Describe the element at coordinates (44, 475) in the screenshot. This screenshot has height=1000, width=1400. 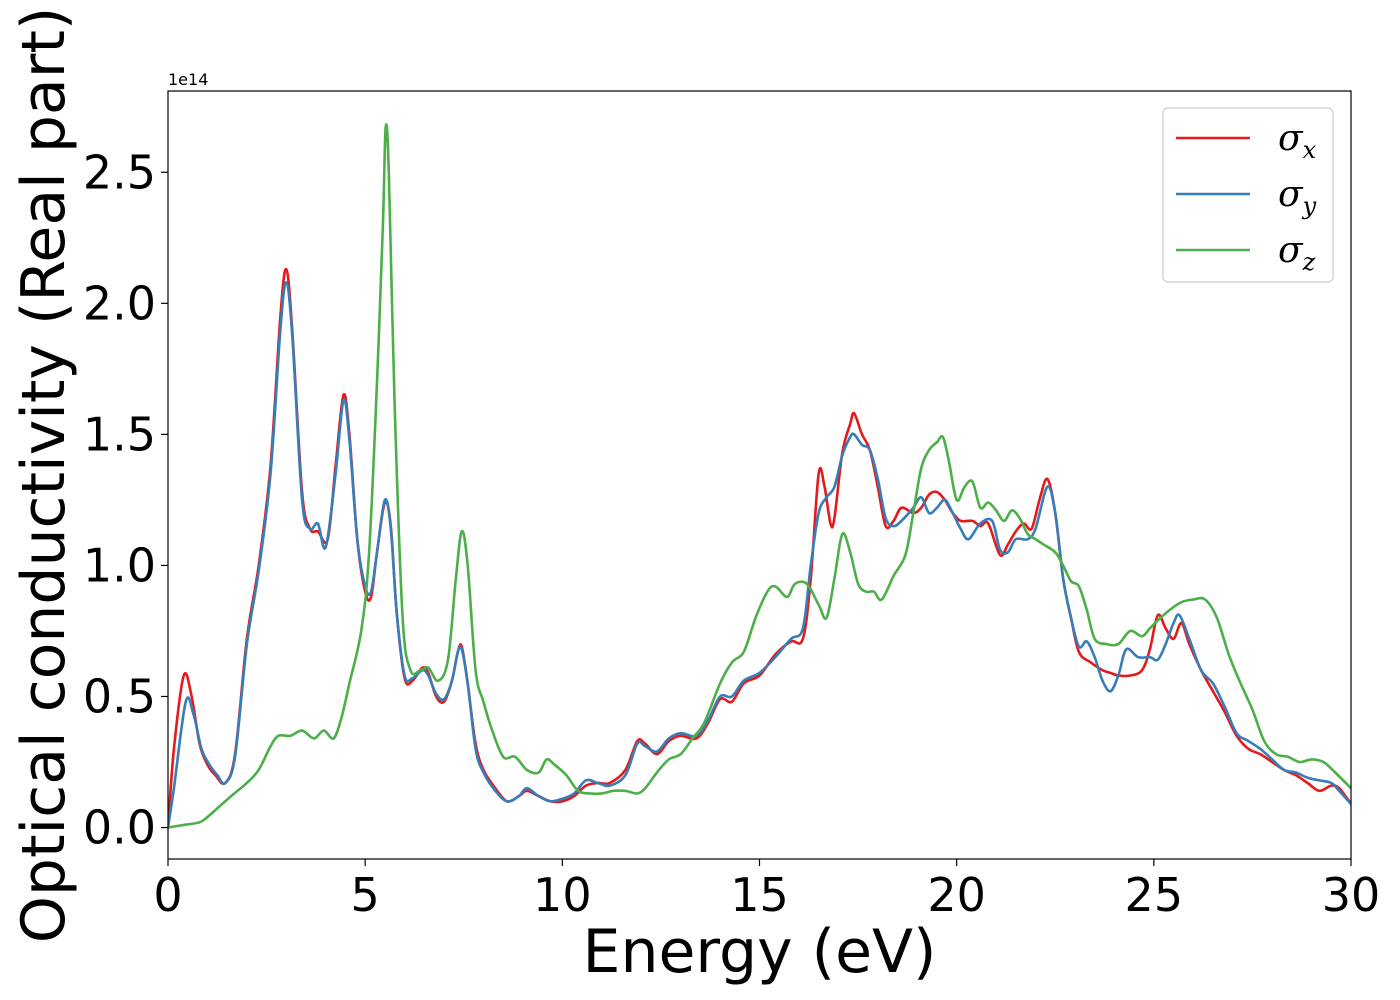
I see `y-axis-title: Optical conductivity (Real part)` at that location.